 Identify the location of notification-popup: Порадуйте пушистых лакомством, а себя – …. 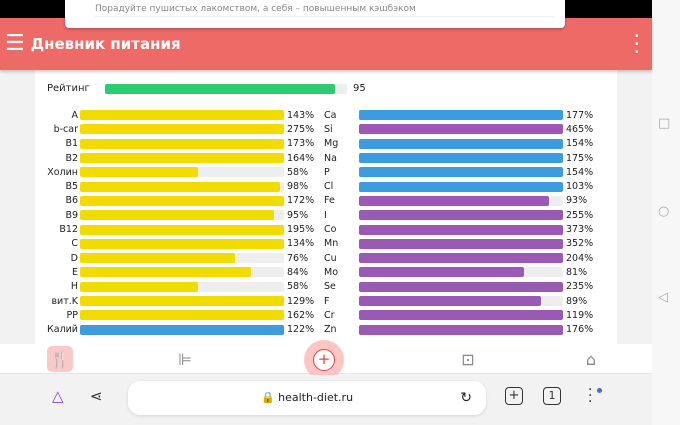
(315, 14).